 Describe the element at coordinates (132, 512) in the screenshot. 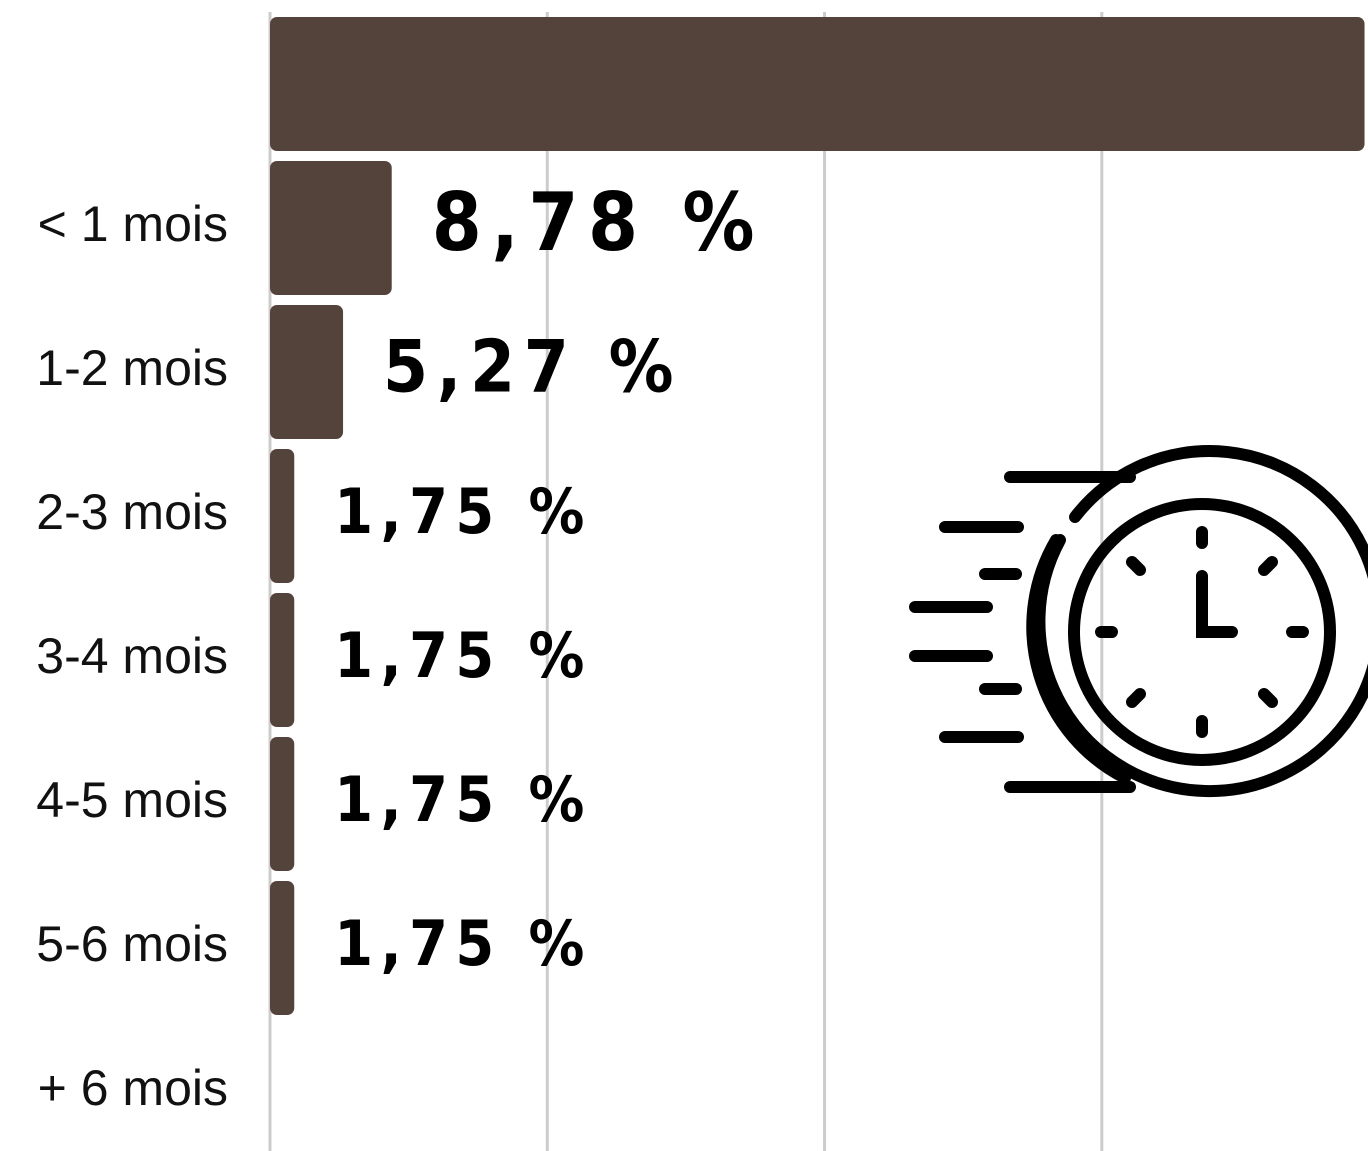

I see `category-label: 2-3 mois` at that location.